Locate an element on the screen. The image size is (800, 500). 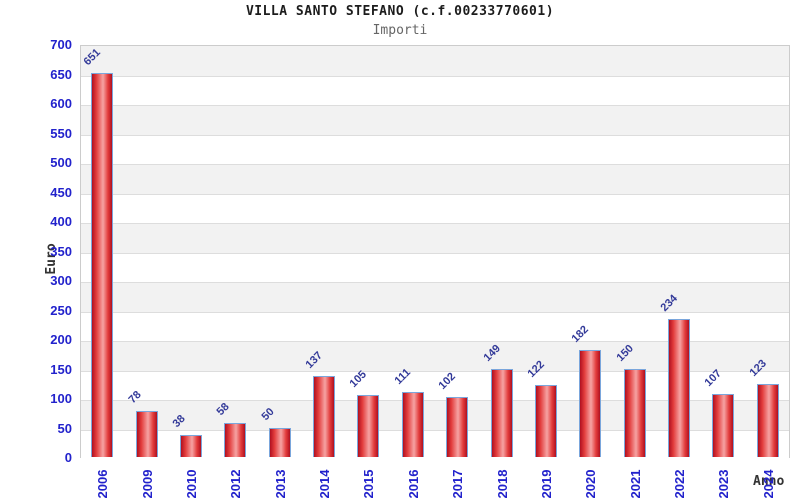
bar-2009 is located at coordinates (146, 433).